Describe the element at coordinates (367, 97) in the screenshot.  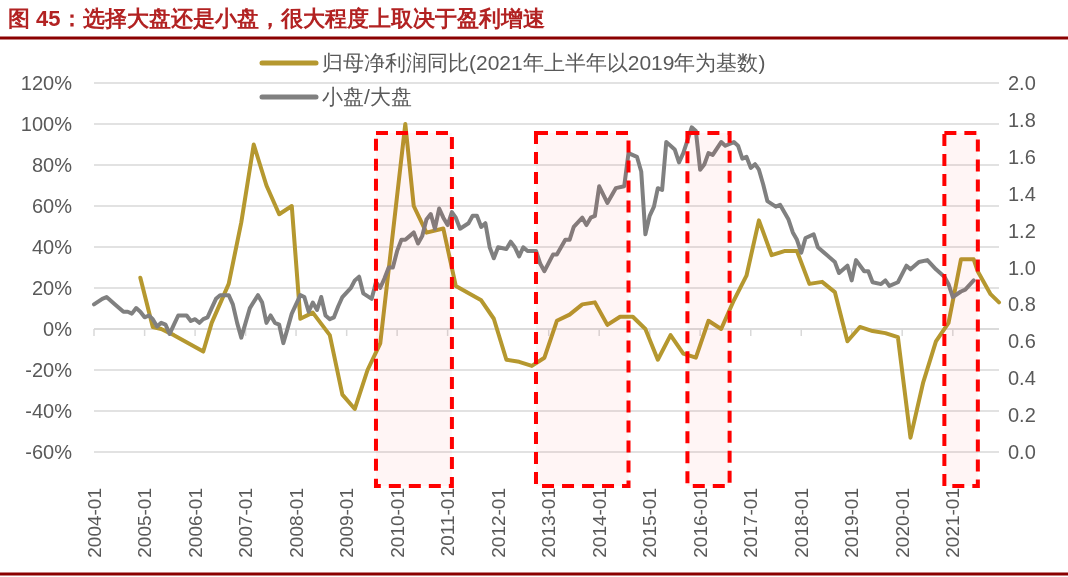
I see `legend-label: 小盘/大盘` at that location.